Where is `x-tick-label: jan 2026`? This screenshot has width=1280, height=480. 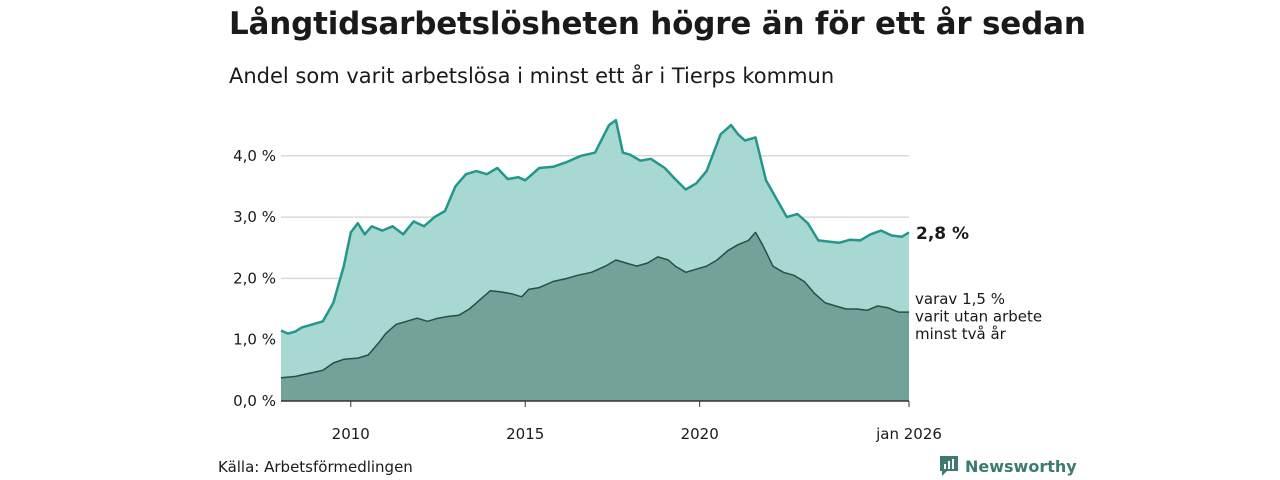 x-tick-label: jan 2026 is located at coordinates (908, 434).